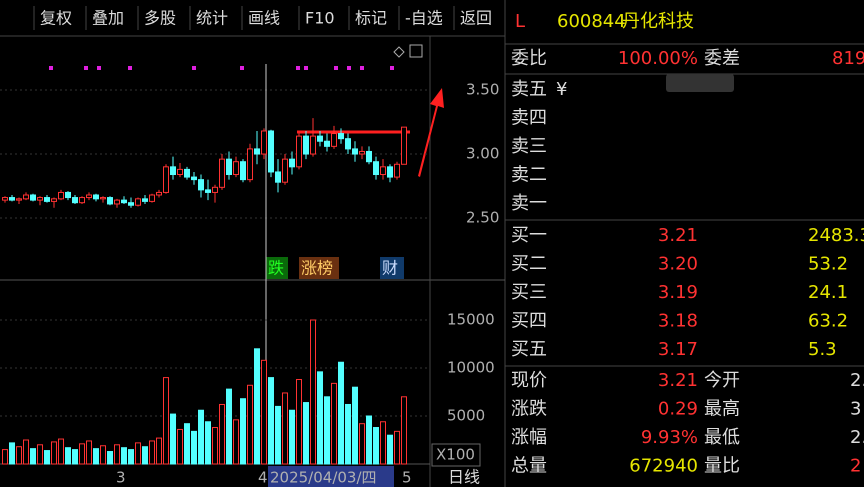 Image resolution: width=864 pixels, height=487 pixels. Describe the element at coordinates (520, 21) in the screenshot. I see `code-prefix: L` at that location.